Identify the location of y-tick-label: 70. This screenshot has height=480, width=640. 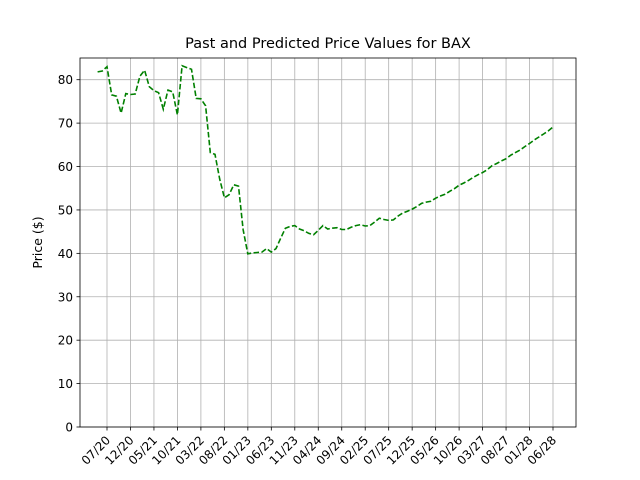
(65, 124).